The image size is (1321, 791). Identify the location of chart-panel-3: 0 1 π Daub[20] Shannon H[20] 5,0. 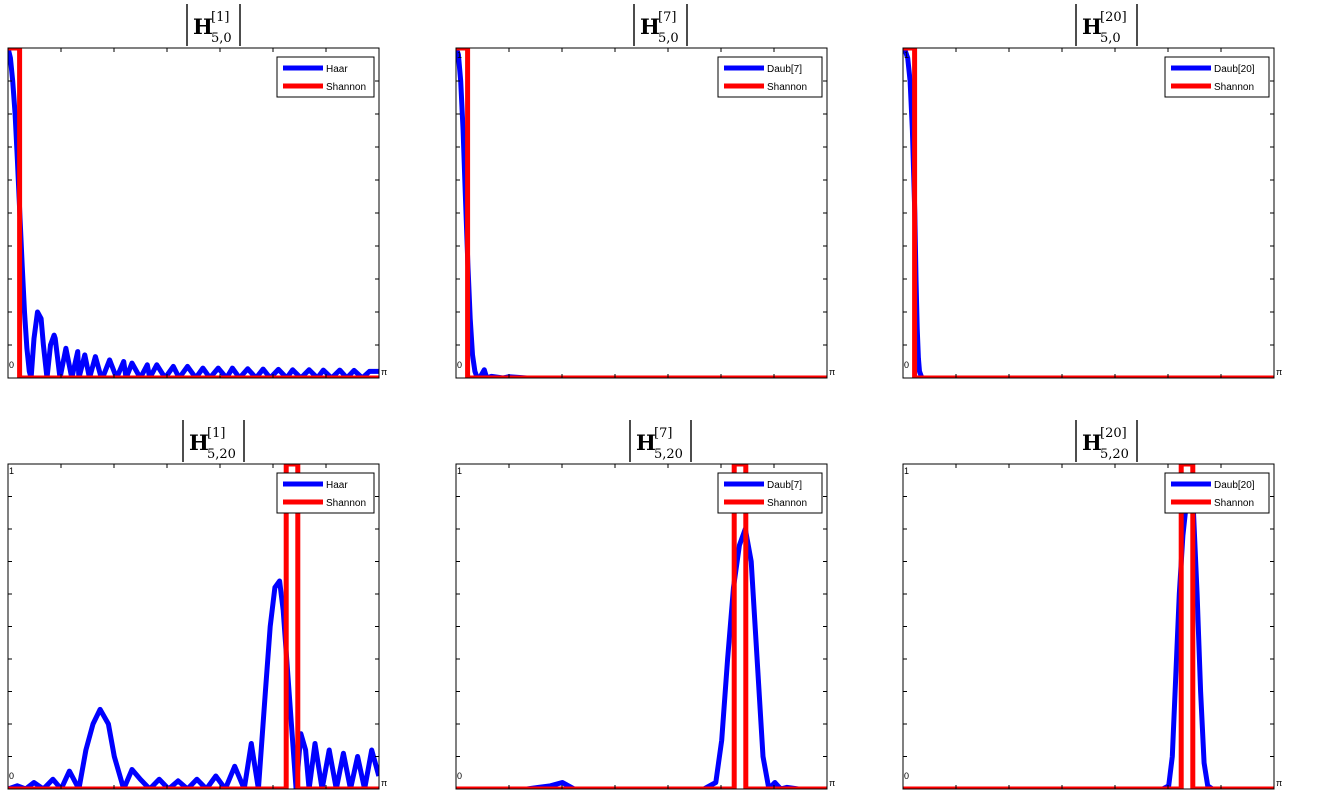
(1092, 191).